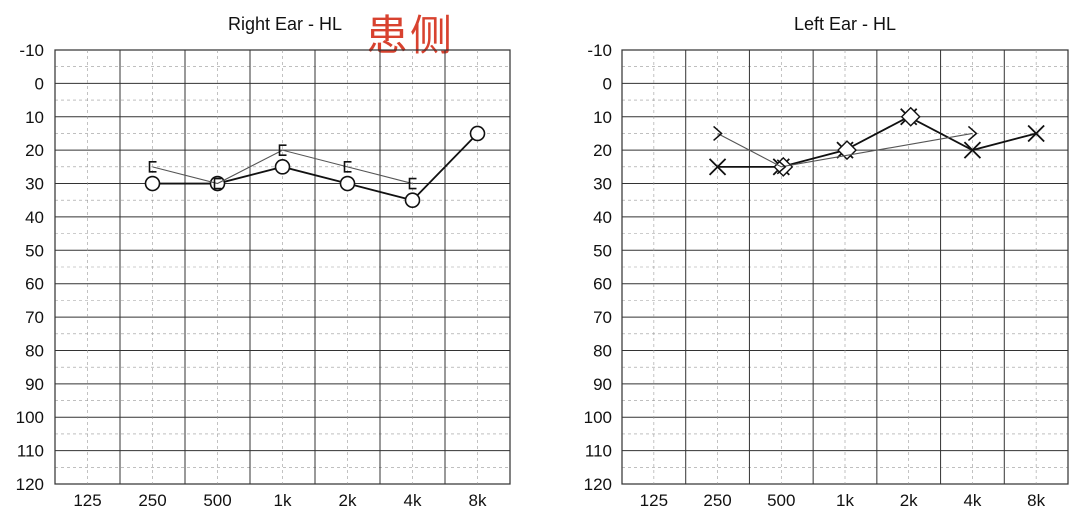 The height and width of the screenshot is (516, 1080). I want to click on chart-title: Right Ear - HL, so click(285, 24).